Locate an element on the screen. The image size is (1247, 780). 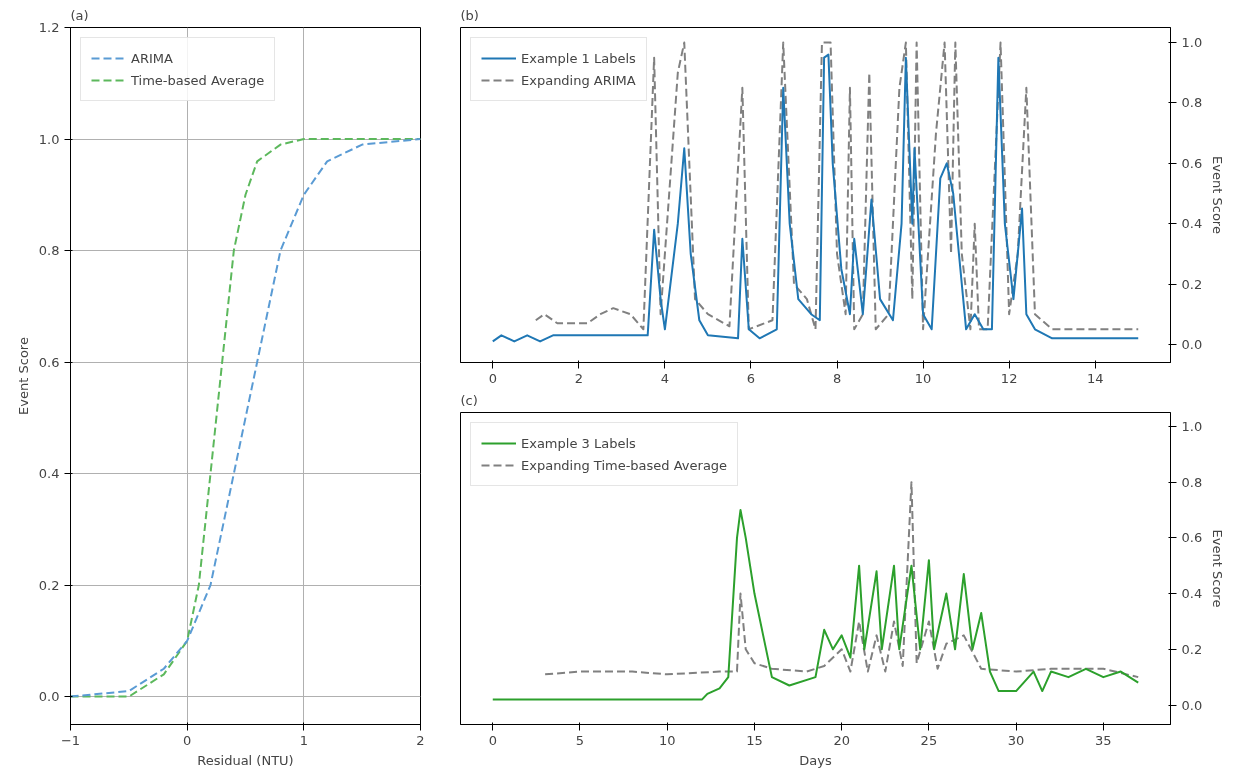
x-tick-label: 35 is located at coordinates (1103, 740).